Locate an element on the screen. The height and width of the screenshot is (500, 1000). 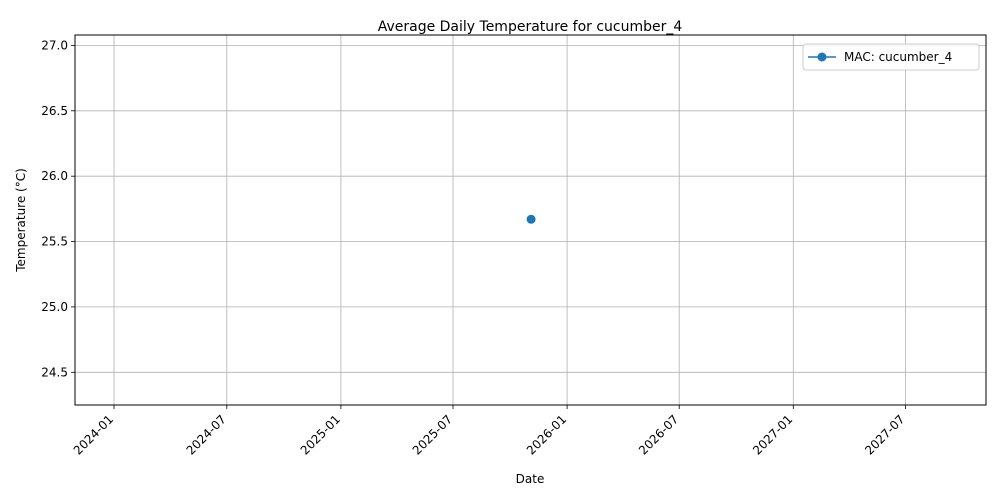
x-tick-label: 2025-01 is located at coordinates (320, 434).